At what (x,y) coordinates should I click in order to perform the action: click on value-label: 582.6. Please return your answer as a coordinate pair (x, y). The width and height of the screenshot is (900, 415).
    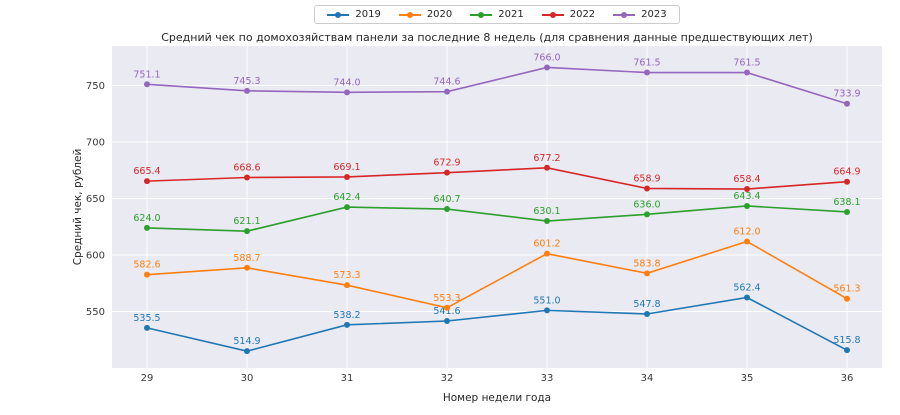
    Looking at the image, I should click on (146, 265).